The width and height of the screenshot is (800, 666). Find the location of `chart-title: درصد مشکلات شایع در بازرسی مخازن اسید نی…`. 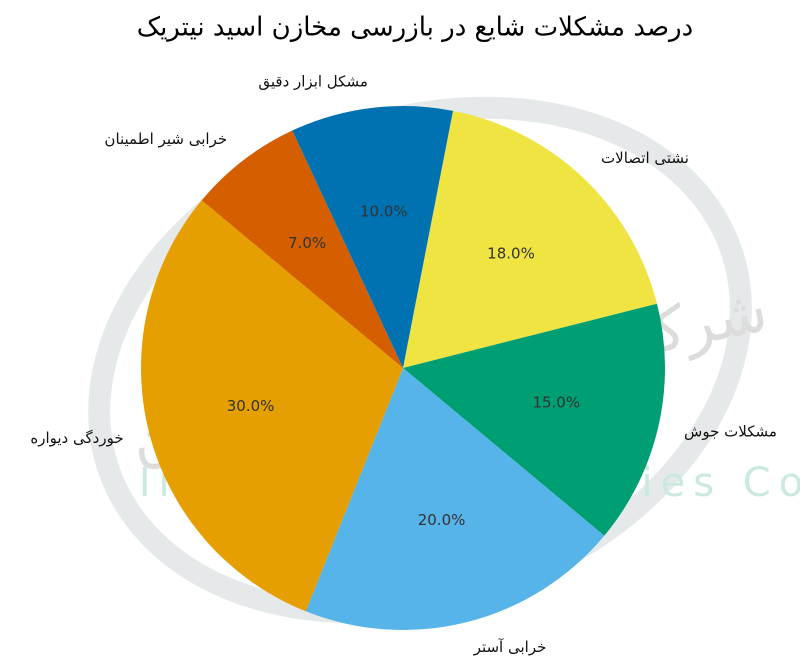

chart-title: درصد مشکلات شایع در بازرسی مخازن اسید نی… is located at coordinates (415, 28).